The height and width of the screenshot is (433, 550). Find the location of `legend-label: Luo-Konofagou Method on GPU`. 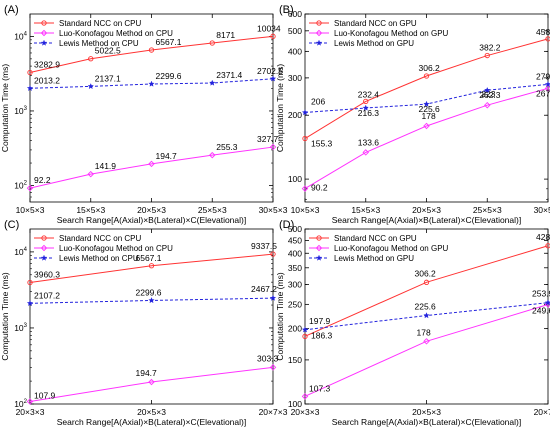

legend-label: Luo-Konofagou Method on GPU is located at coordinates (391, 248).